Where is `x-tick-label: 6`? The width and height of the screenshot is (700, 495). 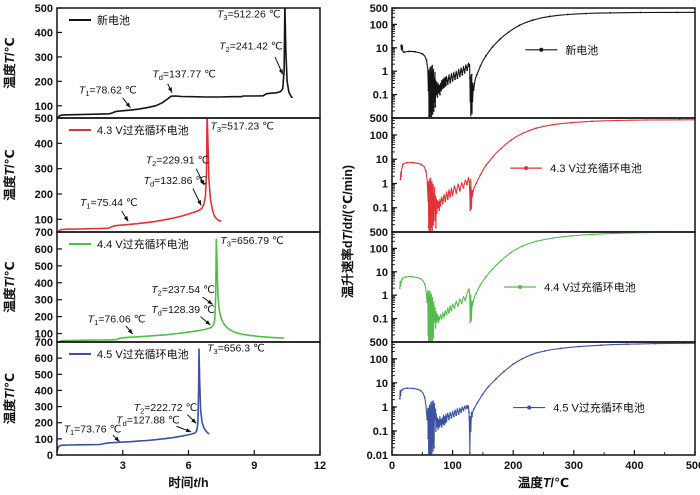
x-tick-label: 6 is located at coordinates (188, 466).